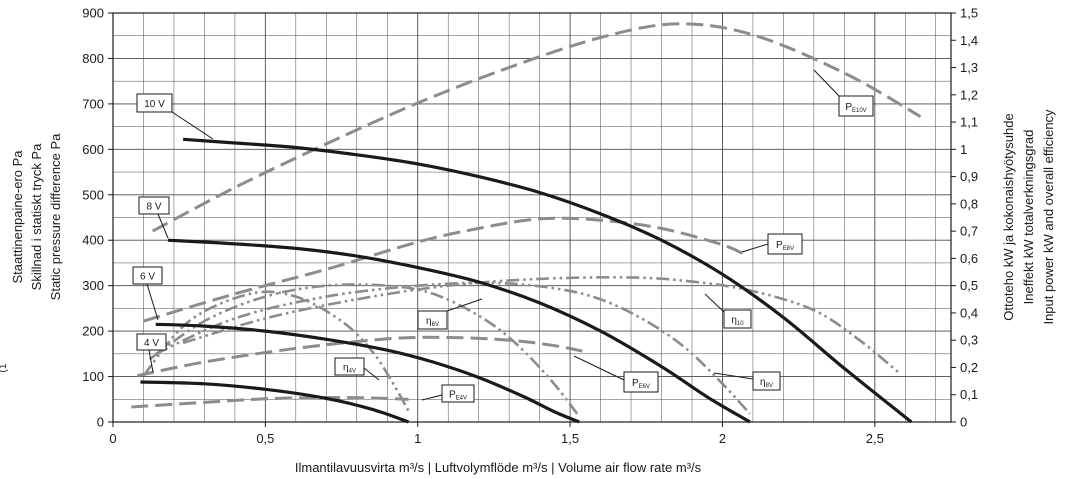  I want to click on leader-line--6v-10, so click(464, 305).